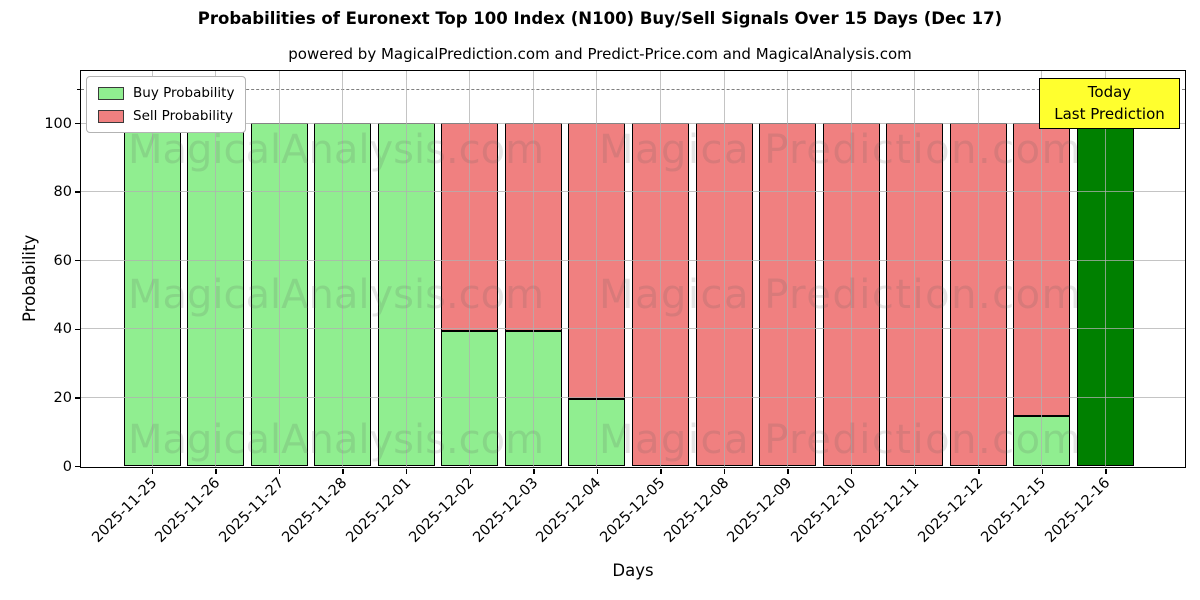 Image resolution: width=1200 pixels, height=600 pixels. Describe the element at coordinates (1109, 113) in the screenshot. I see `today-annotation-line2: Last Prediction` at that location.